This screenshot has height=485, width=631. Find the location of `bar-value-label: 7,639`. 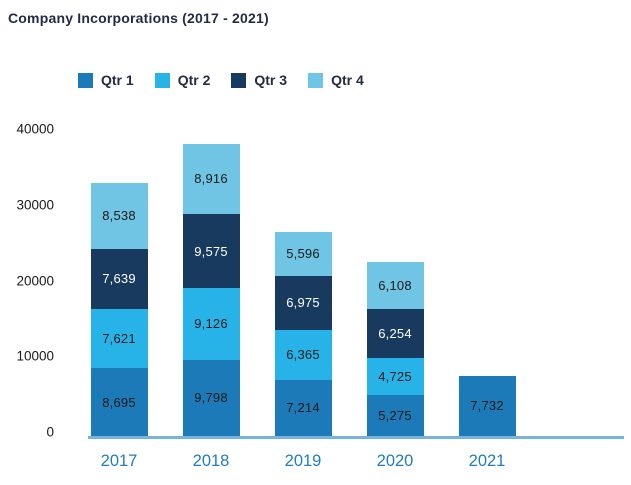

bar-value-label: 7,639 is located at coordinates (119, 279).